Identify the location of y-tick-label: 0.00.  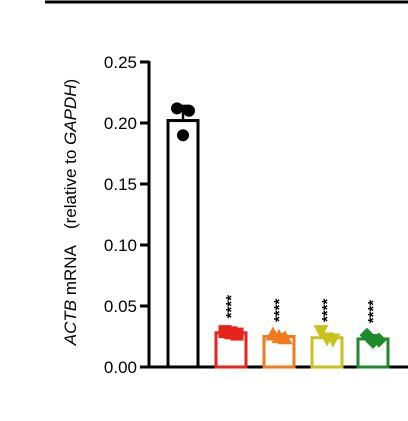
(120, 367).